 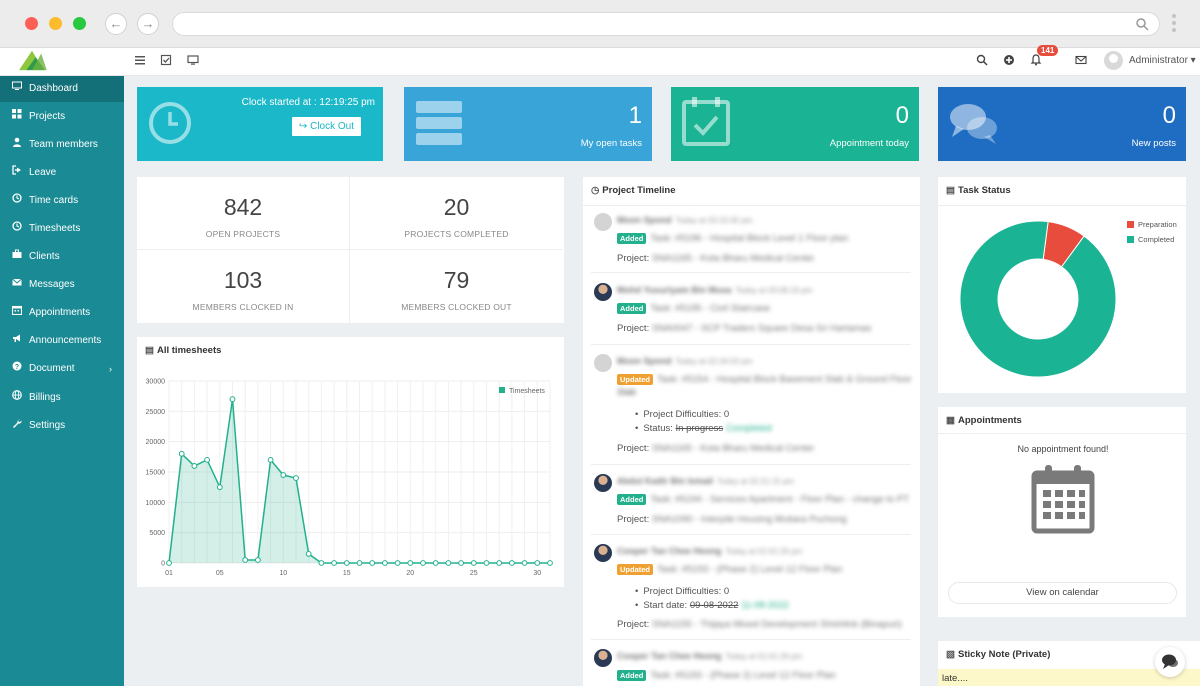 What do you see at coordinates (1038, 299) in the screenshot?
I see `donut-slice-completed` at bounding box center [1038, 299].